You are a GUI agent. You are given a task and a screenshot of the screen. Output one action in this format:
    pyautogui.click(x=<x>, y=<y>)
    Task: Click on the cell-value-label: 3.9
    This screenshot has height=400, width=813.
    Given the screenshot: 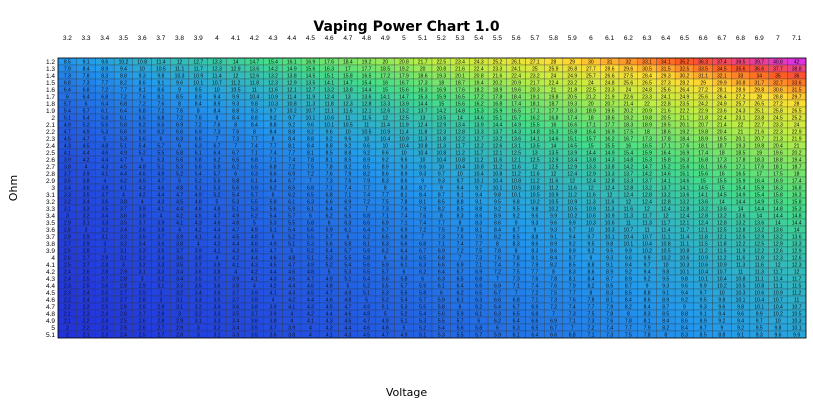 What is the action you would take?
    pyautogui.click(x=235, y=280)
    